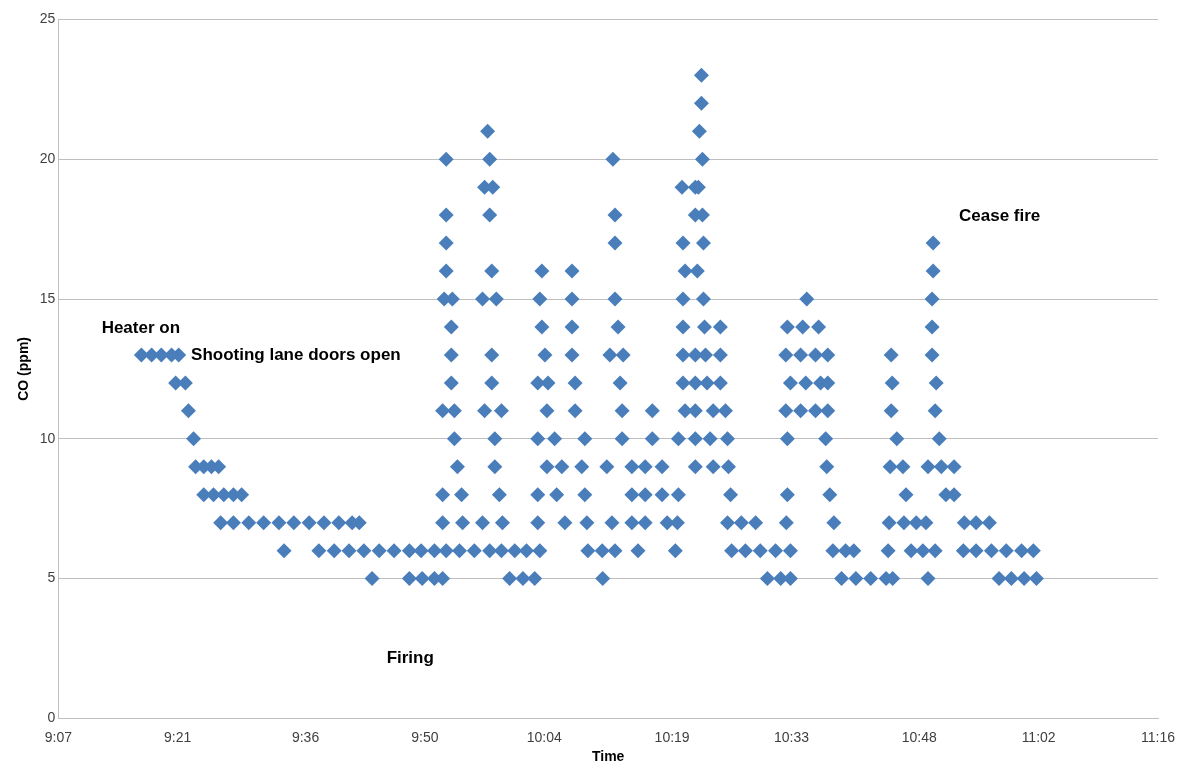 This screenshot has width=1188, height=776. What do you see at coordinates (425, 736) in the screenshot?
I see `x-tick-label: 9:50` at bounding box center [425, 736].